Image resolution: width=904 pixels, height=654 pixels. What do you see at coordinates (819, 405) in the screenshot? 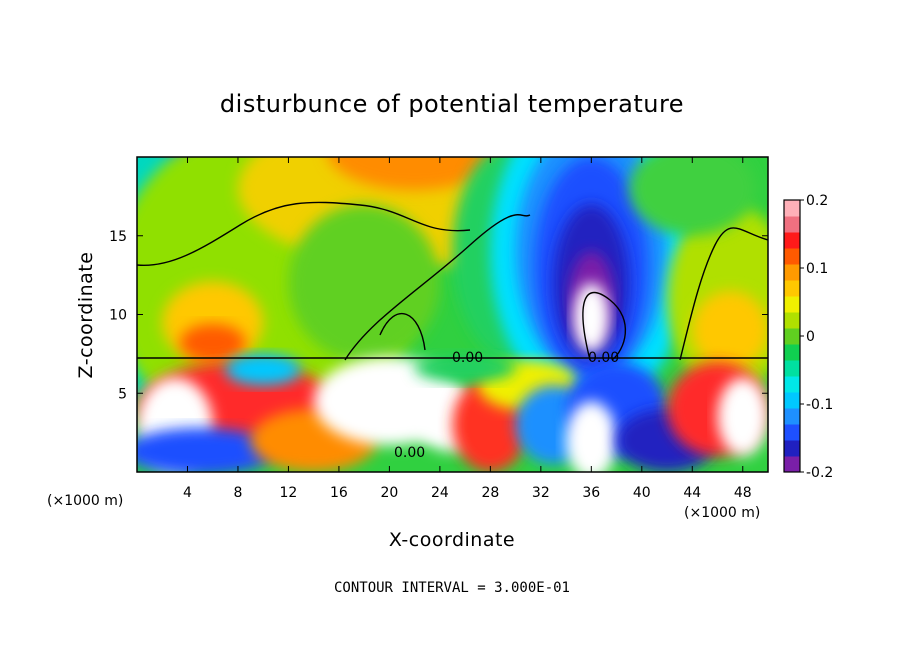
I see `colorbar-tick-label: -0.1` at bounding box center [819, 405].